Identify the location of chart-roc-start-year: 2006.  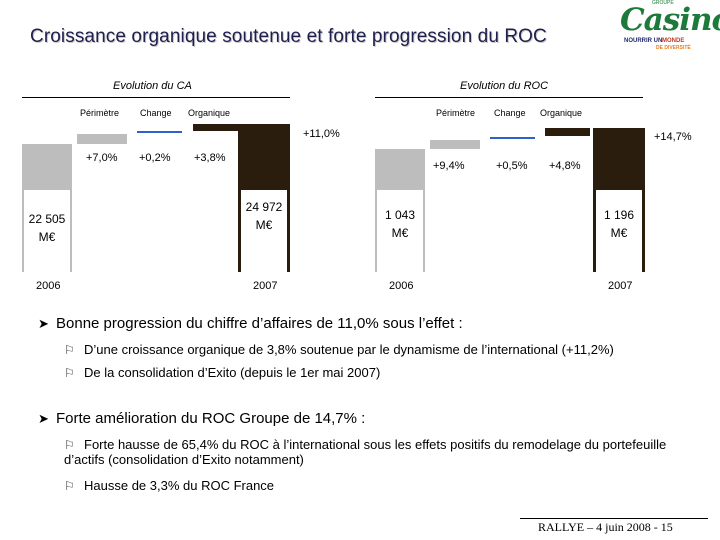
(401, 286).